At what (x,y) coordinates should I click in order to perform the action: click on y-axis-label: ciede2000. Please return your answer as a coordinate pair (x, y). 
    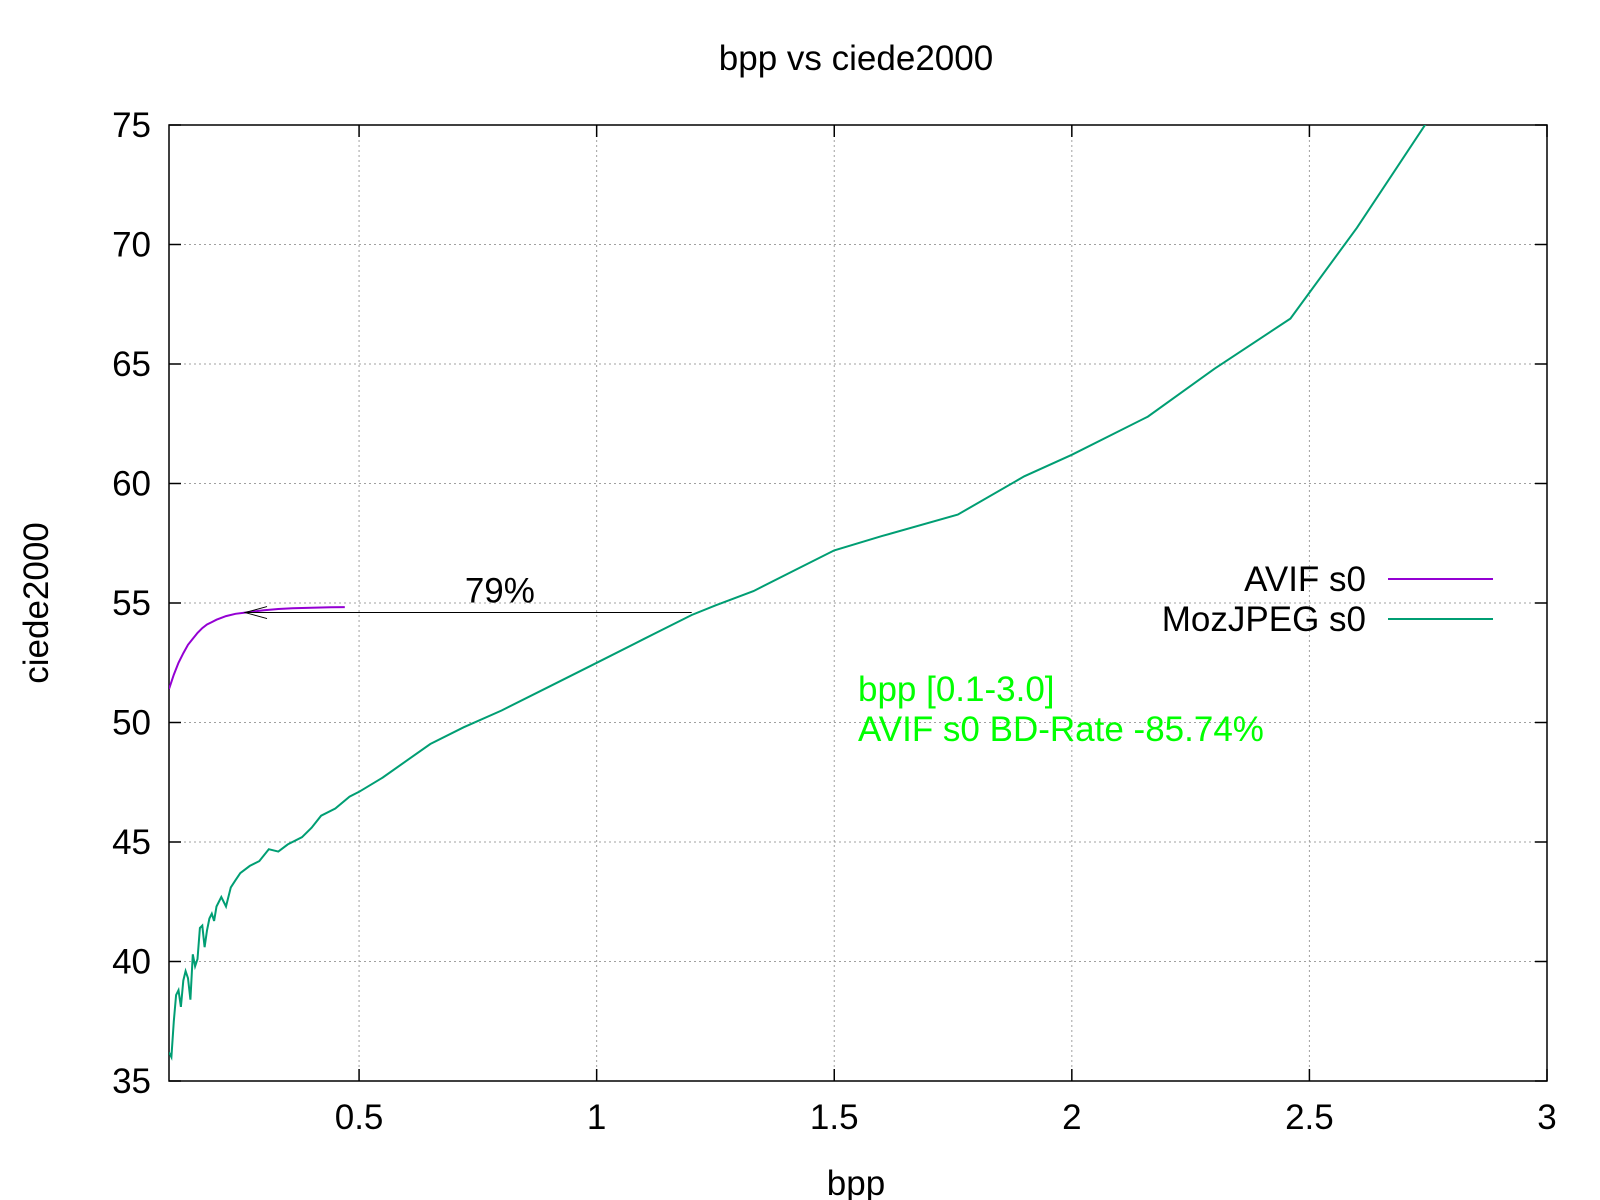
    Looking at the image, I should click on (36, 603).